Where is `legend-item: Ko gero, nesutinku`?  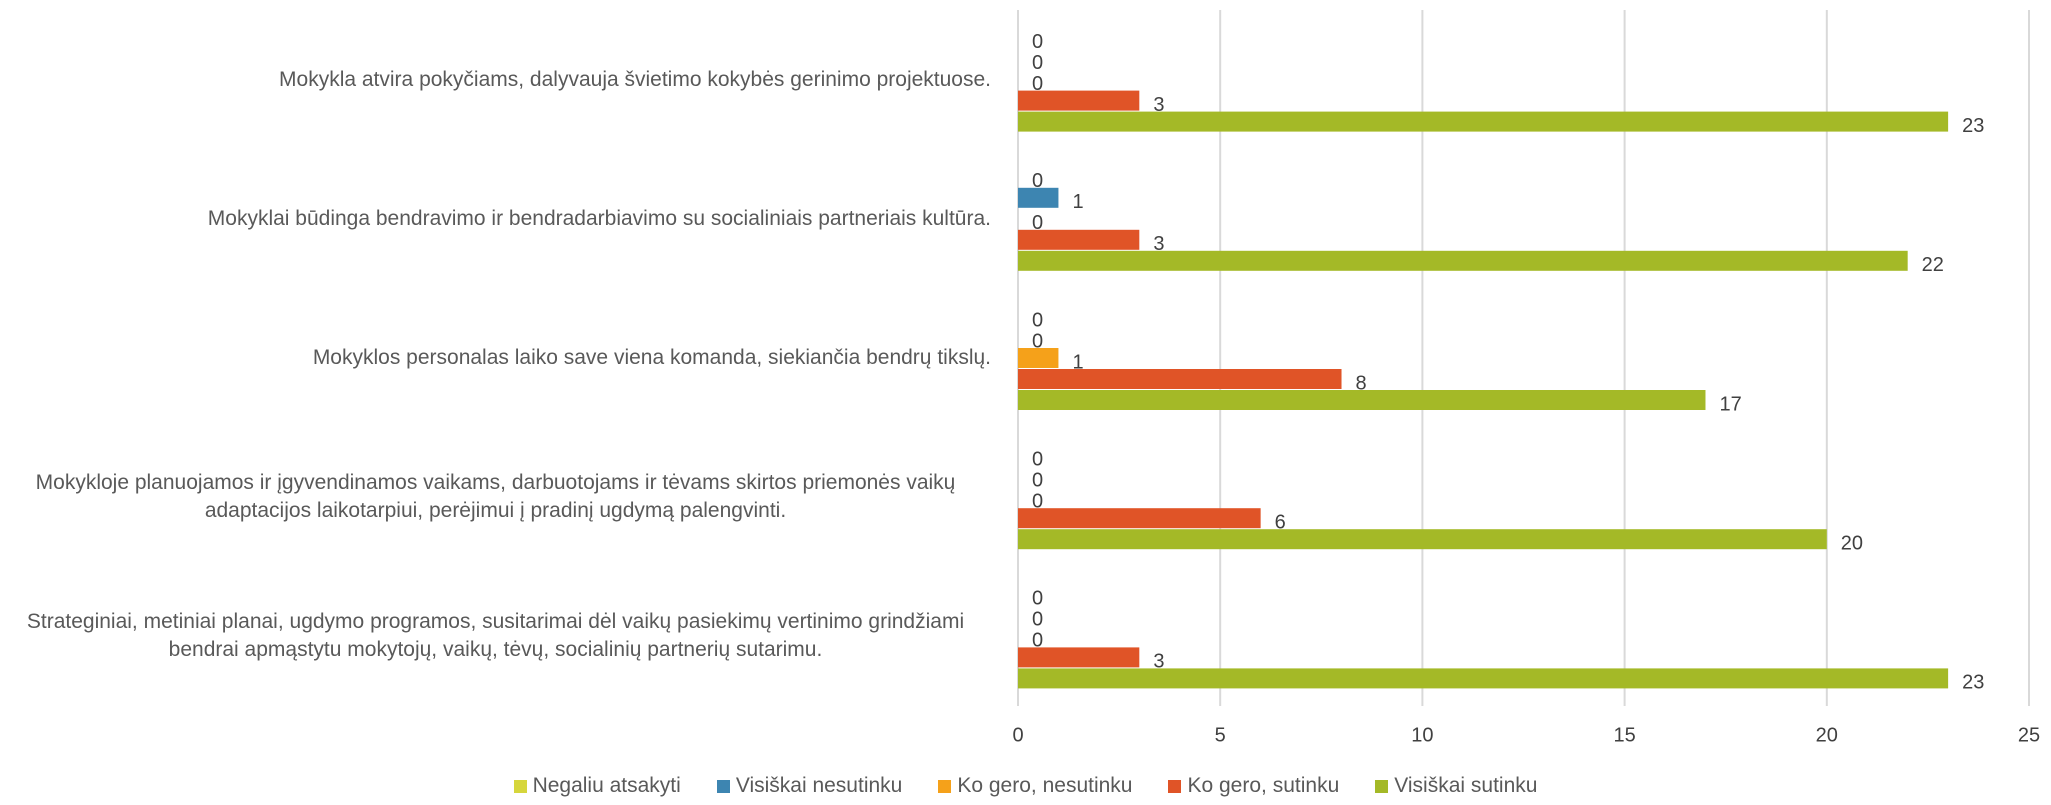
legend-item: Ko gero, nesutinku is located at coordinates (1035, 786).